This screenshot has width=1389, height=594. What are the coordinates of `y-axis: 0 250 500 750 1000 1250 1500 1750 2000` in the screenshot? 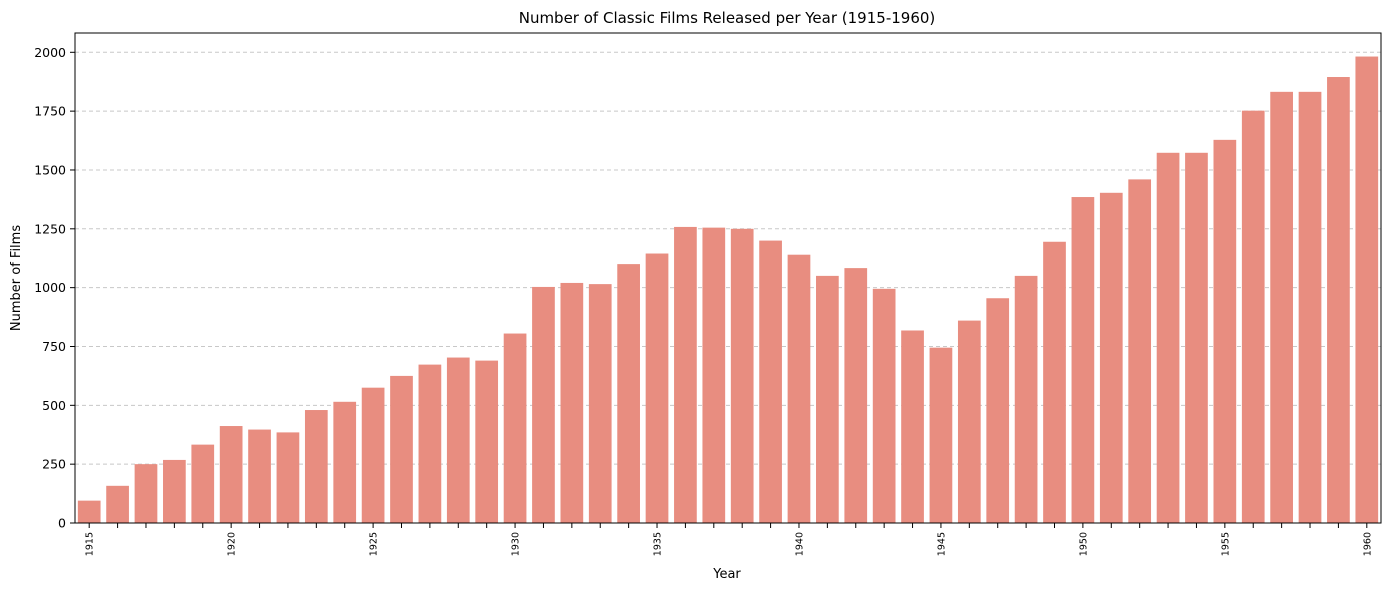 It's located at (54, 288).